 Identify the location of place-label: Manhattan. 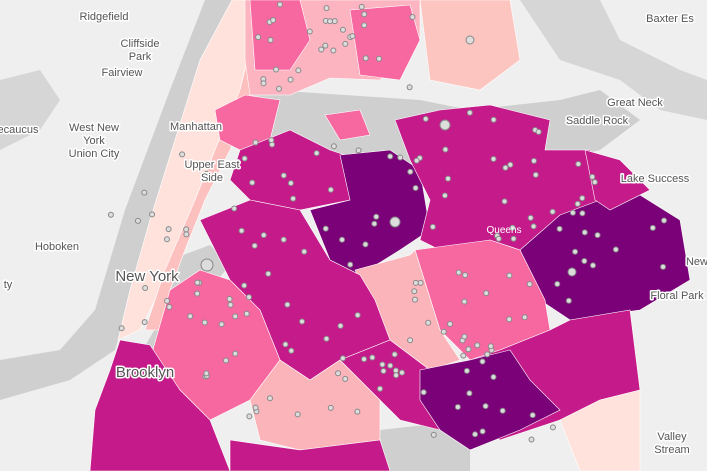
(196, 127).